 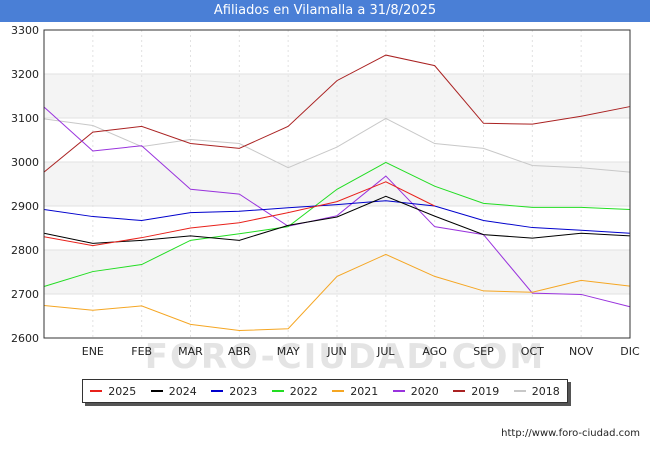 I want to click on legend-item-2019: 2019, so click(x=476, y=391).